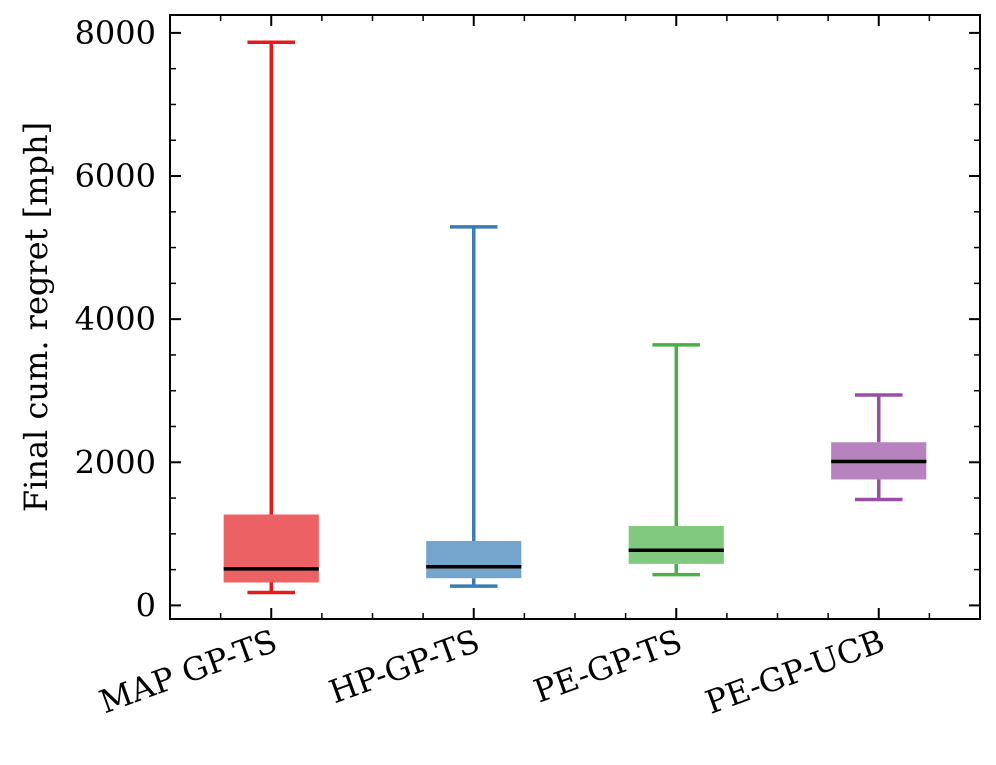 This screenshot has width=996, height=765. What do you see at coordinates (36, 317) in the screenshot?
I see `y-axis-label: Final cum. regret [mph]` at bounding box center [36, 317].